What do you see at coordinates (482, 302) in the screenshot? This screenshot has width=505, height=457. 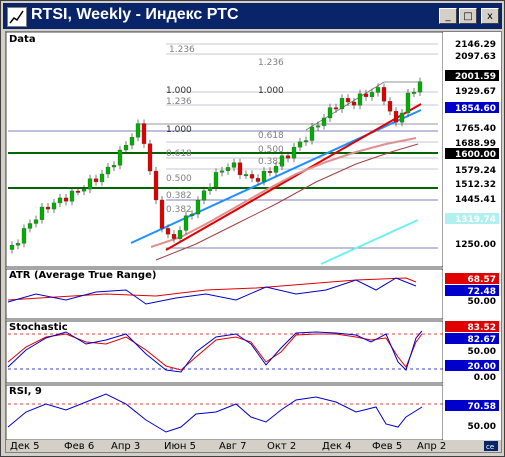 I see `axis-label: 50.00` at bounding box center [482, 302].